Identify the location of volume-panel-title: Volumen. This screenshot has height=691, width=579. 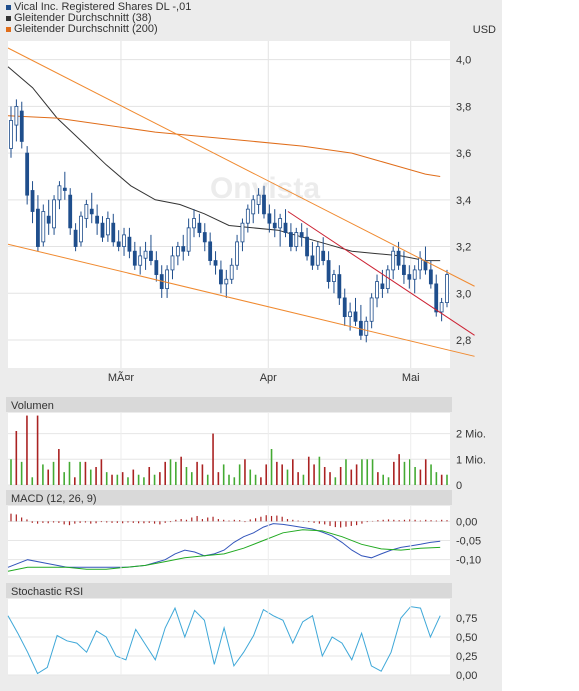
(32, 406).